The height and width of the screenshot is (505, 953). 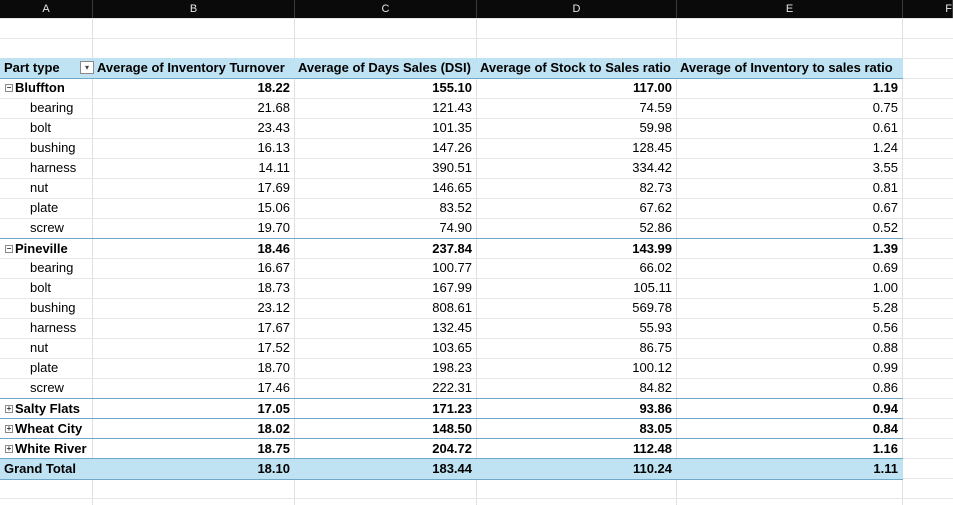 I want to click on group-row: + Salty Flats 17.05 171.23 93.86 0.94, so click(x=451, y=408).